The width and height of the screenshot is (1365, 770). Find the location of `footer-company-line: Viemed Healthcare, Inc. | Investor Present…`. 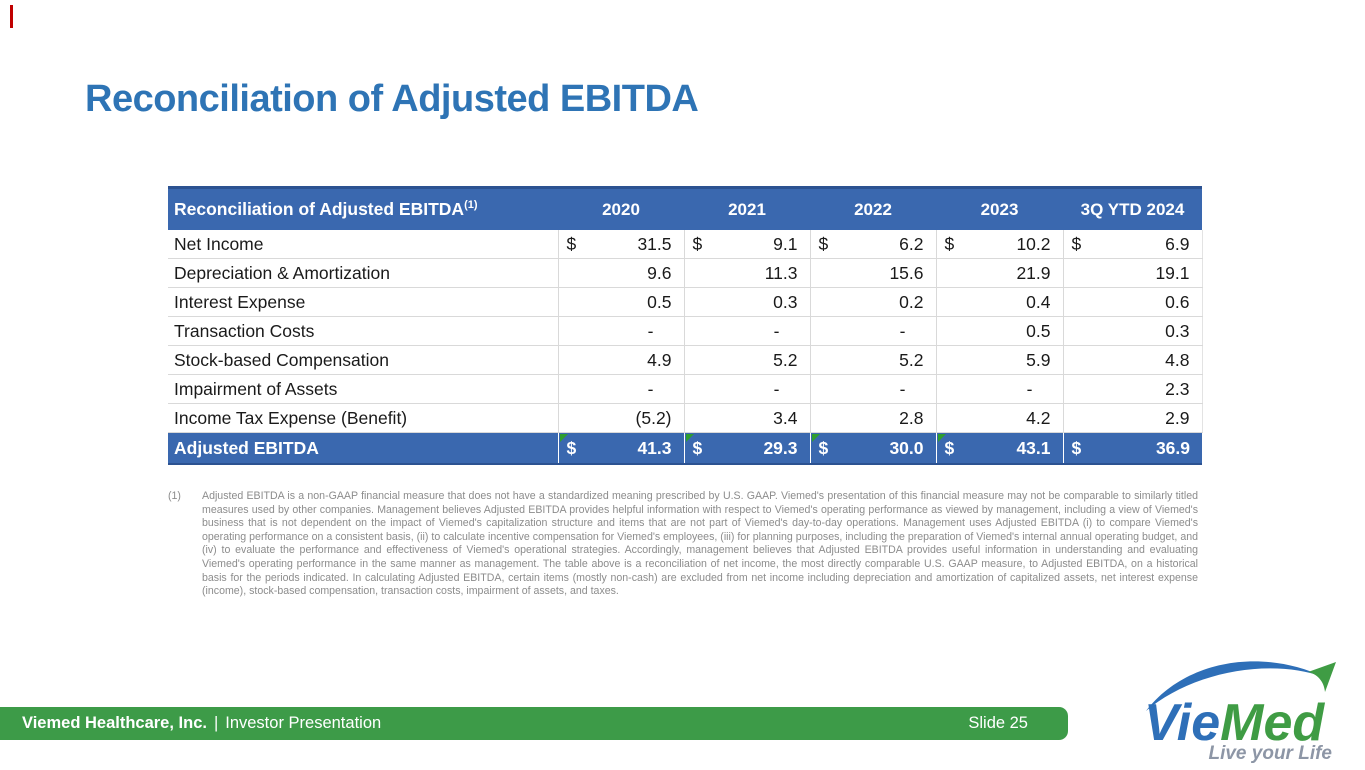

footer-company-line: Viemed Healthcare, Inc. | Investor Present… is located at coordinates (190, 723).